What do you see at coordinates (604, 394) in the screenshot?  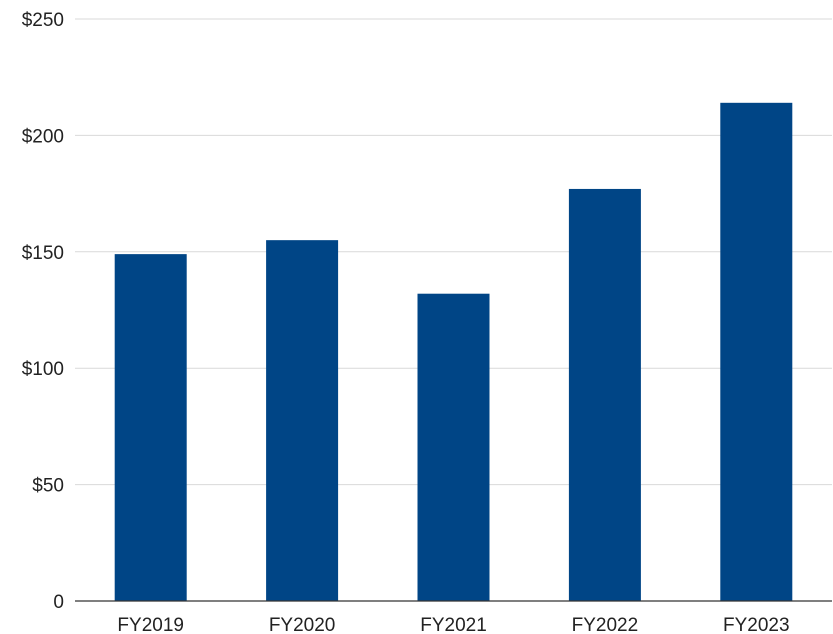 I see `bar-fy2022` at bounding box center [604, 394].